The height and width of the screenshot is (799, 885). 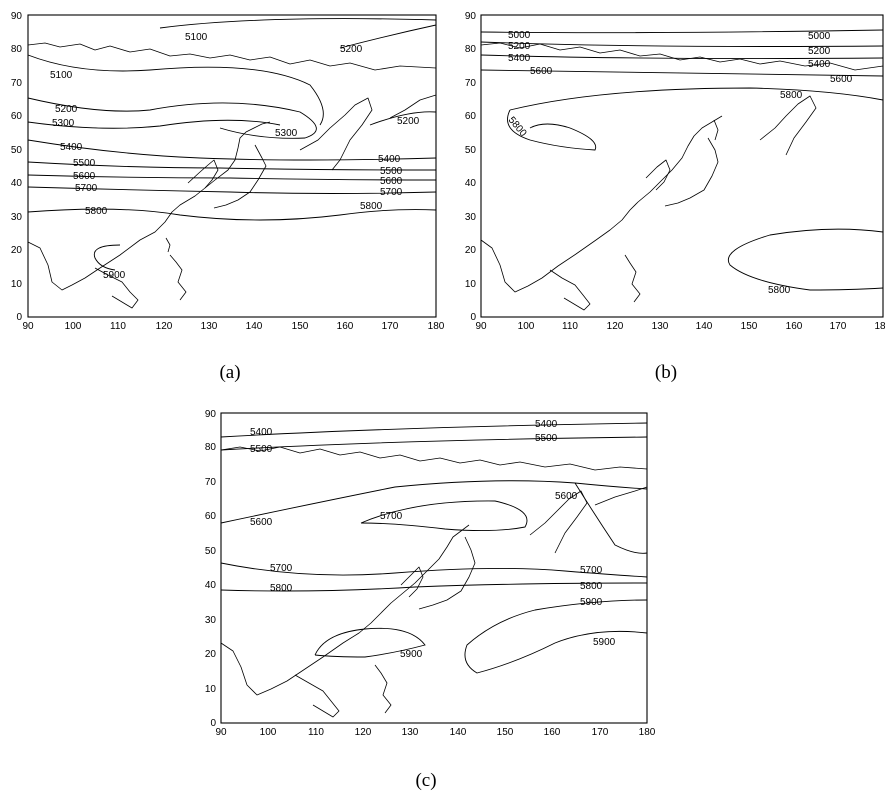 I want to click on contour-5800-north-b, so click(x=696, y=99).